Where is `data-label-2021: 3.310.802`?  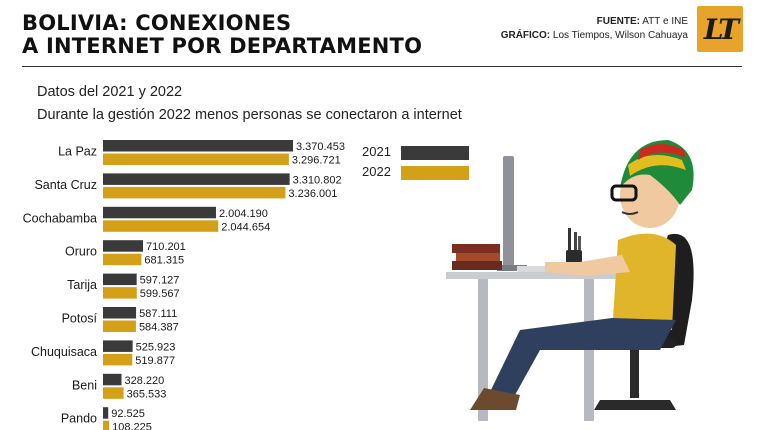 data-label-2021: 3.310.802 is located at coordinates (317, 180).